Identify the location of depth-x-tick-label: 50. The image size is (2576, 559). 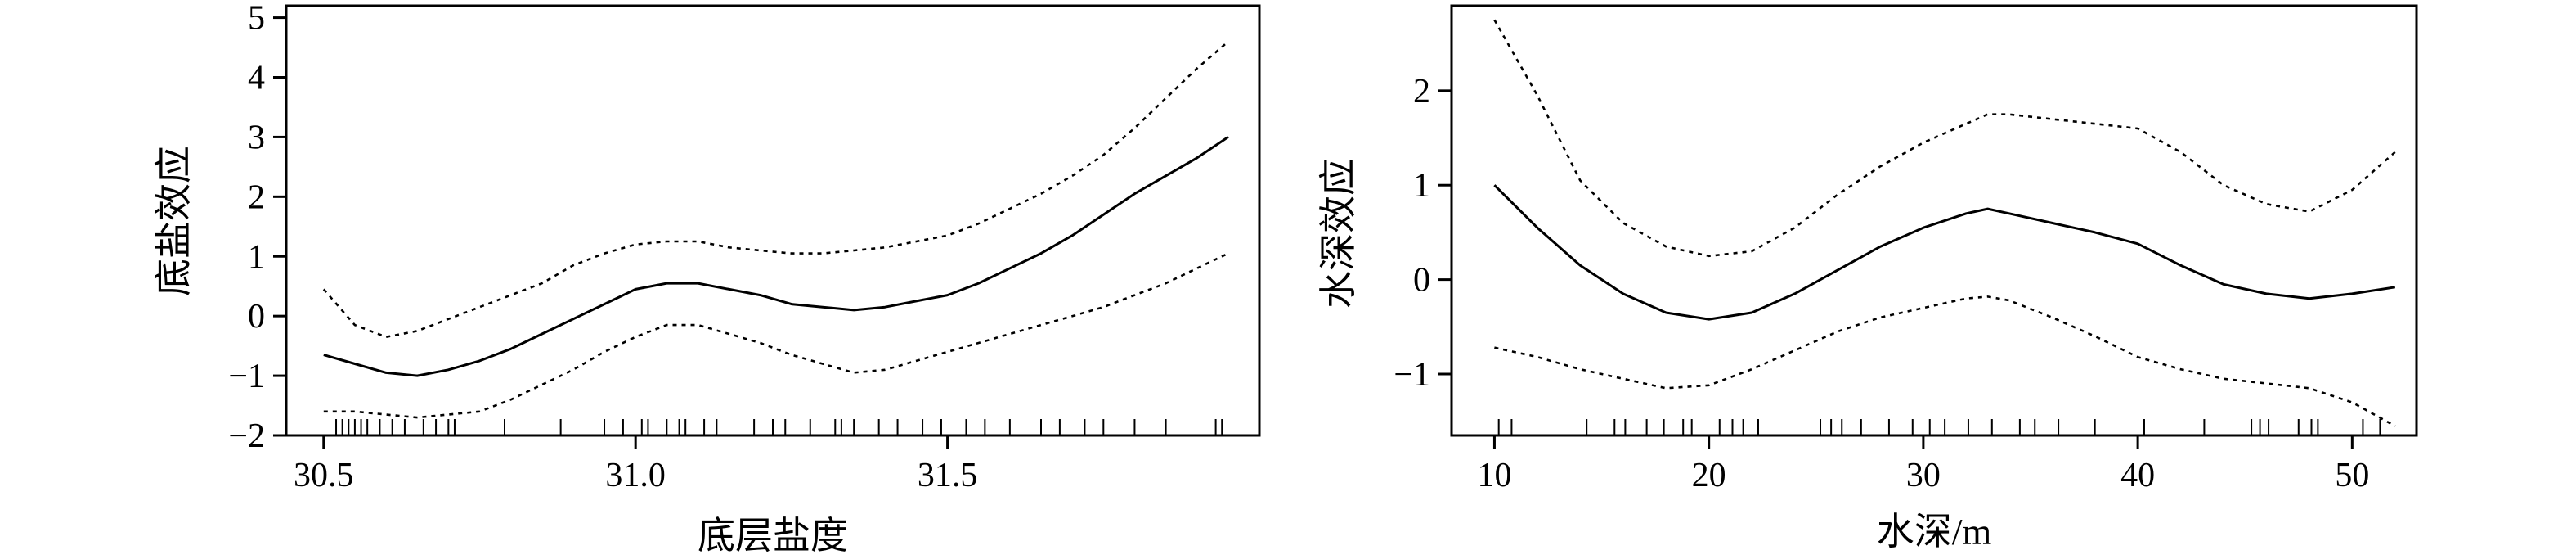
(2352, 475).